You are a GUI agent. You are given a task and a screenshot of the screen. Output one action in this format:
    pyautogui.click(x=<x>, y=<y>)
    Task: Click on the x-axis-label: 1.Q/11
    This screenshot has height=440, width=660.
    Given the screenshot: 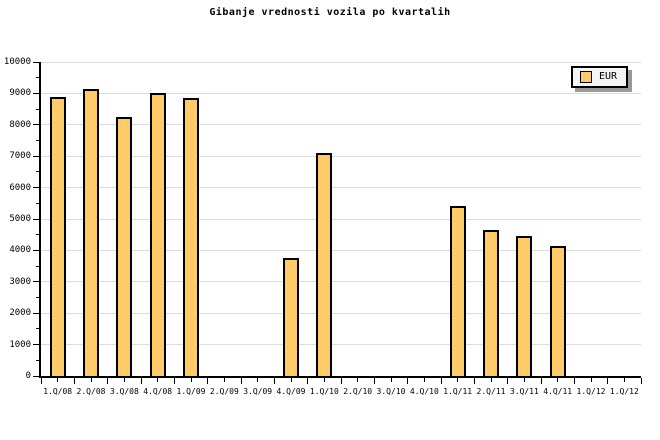 What is the action you would take?
    pyautogui.click(x=458, y=391)
    